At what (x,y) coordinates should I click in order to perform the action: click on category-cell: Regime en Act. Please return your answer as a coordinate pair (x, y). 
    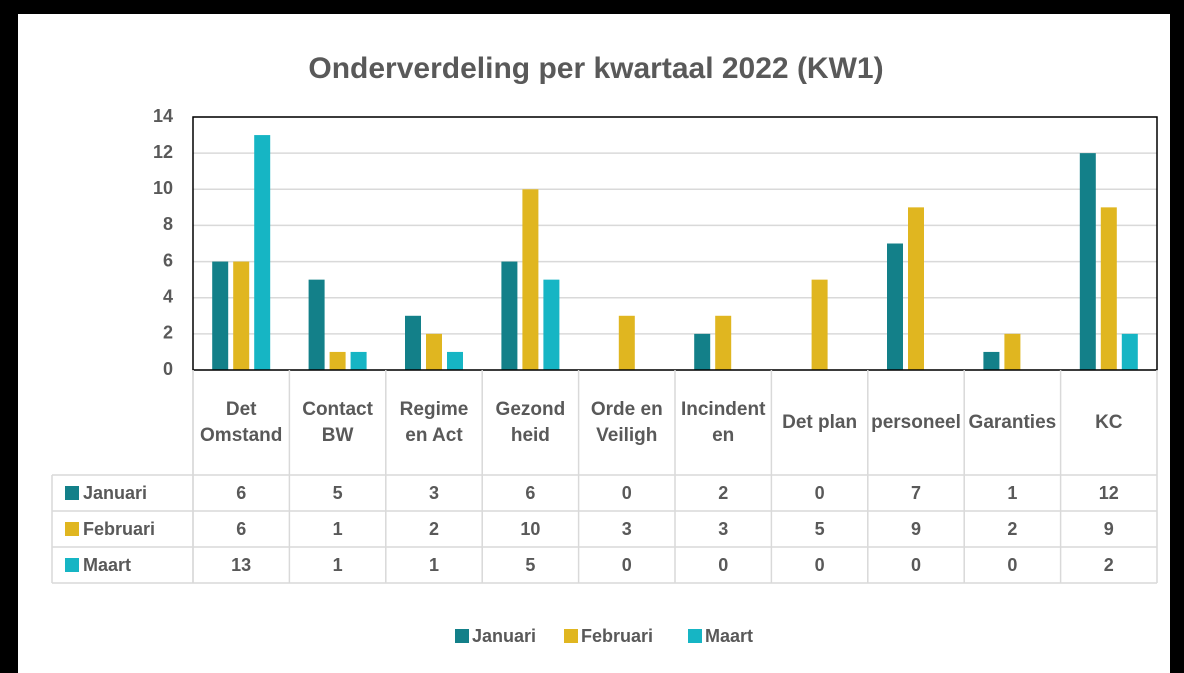
    Looking at the image, I should click on (434, 422).